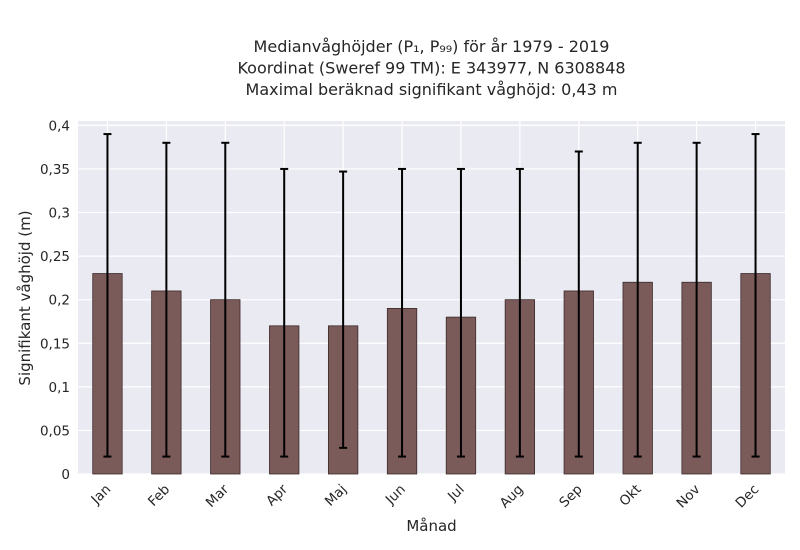 The height and width of the screenshot is (550, 800). What do you see at coordinates (55, 170) in the screenshot?
I see `y-tick-label: 0,35` at bounding box center [55, 170].